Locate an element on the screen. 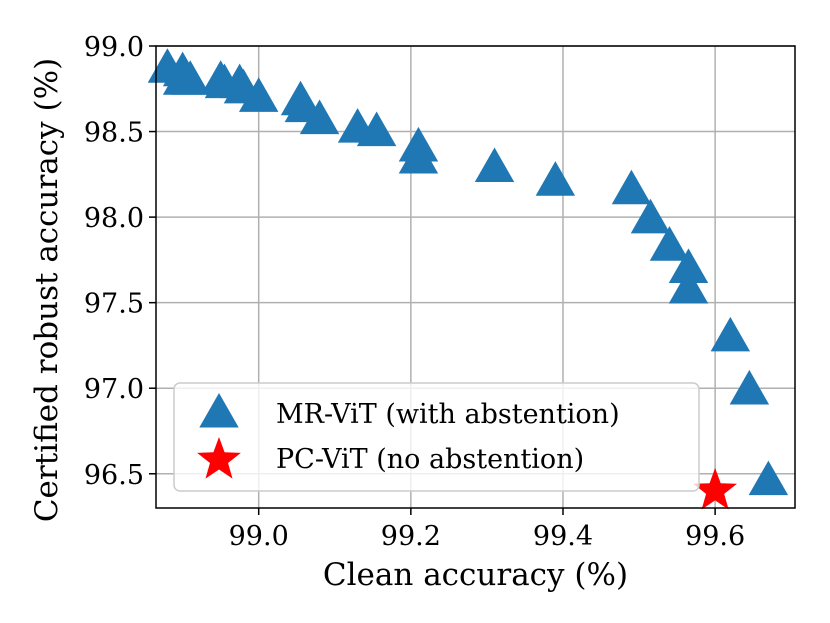 This screenshot has height=623, width=830. y-tick-label: 97.5 is located at coordinates (114, 304).